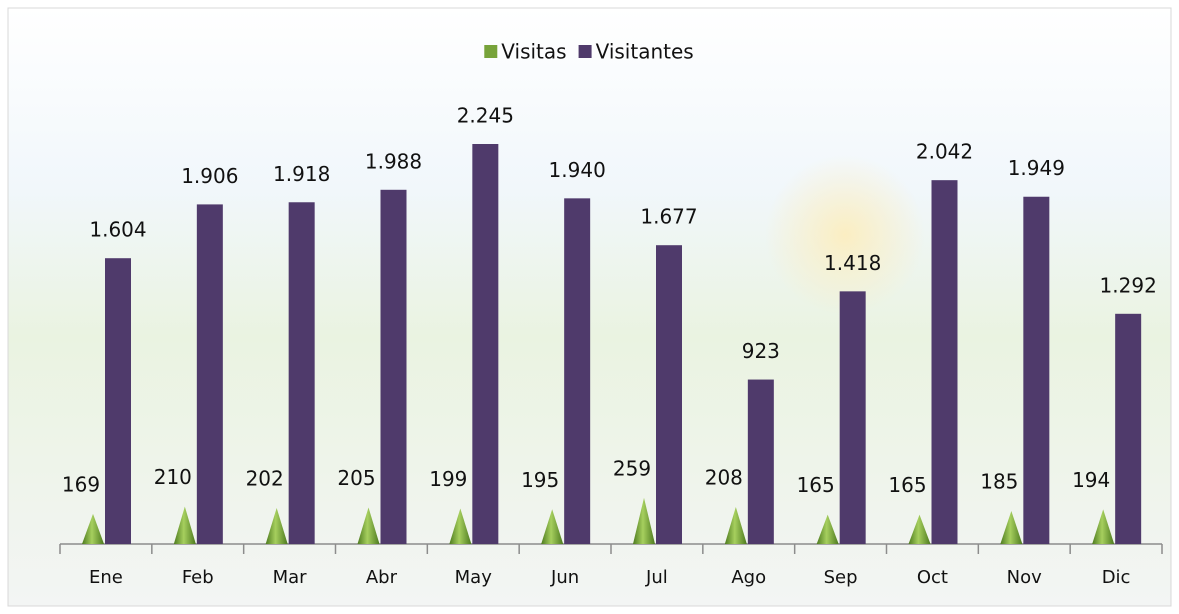 Image resolution: width=1179 pixels, height=614 pixels. What do you see at coordinates (1116, 577) in the screenshot?
I see `x-tick-label: Dic` at bounding box center [1116, 577].